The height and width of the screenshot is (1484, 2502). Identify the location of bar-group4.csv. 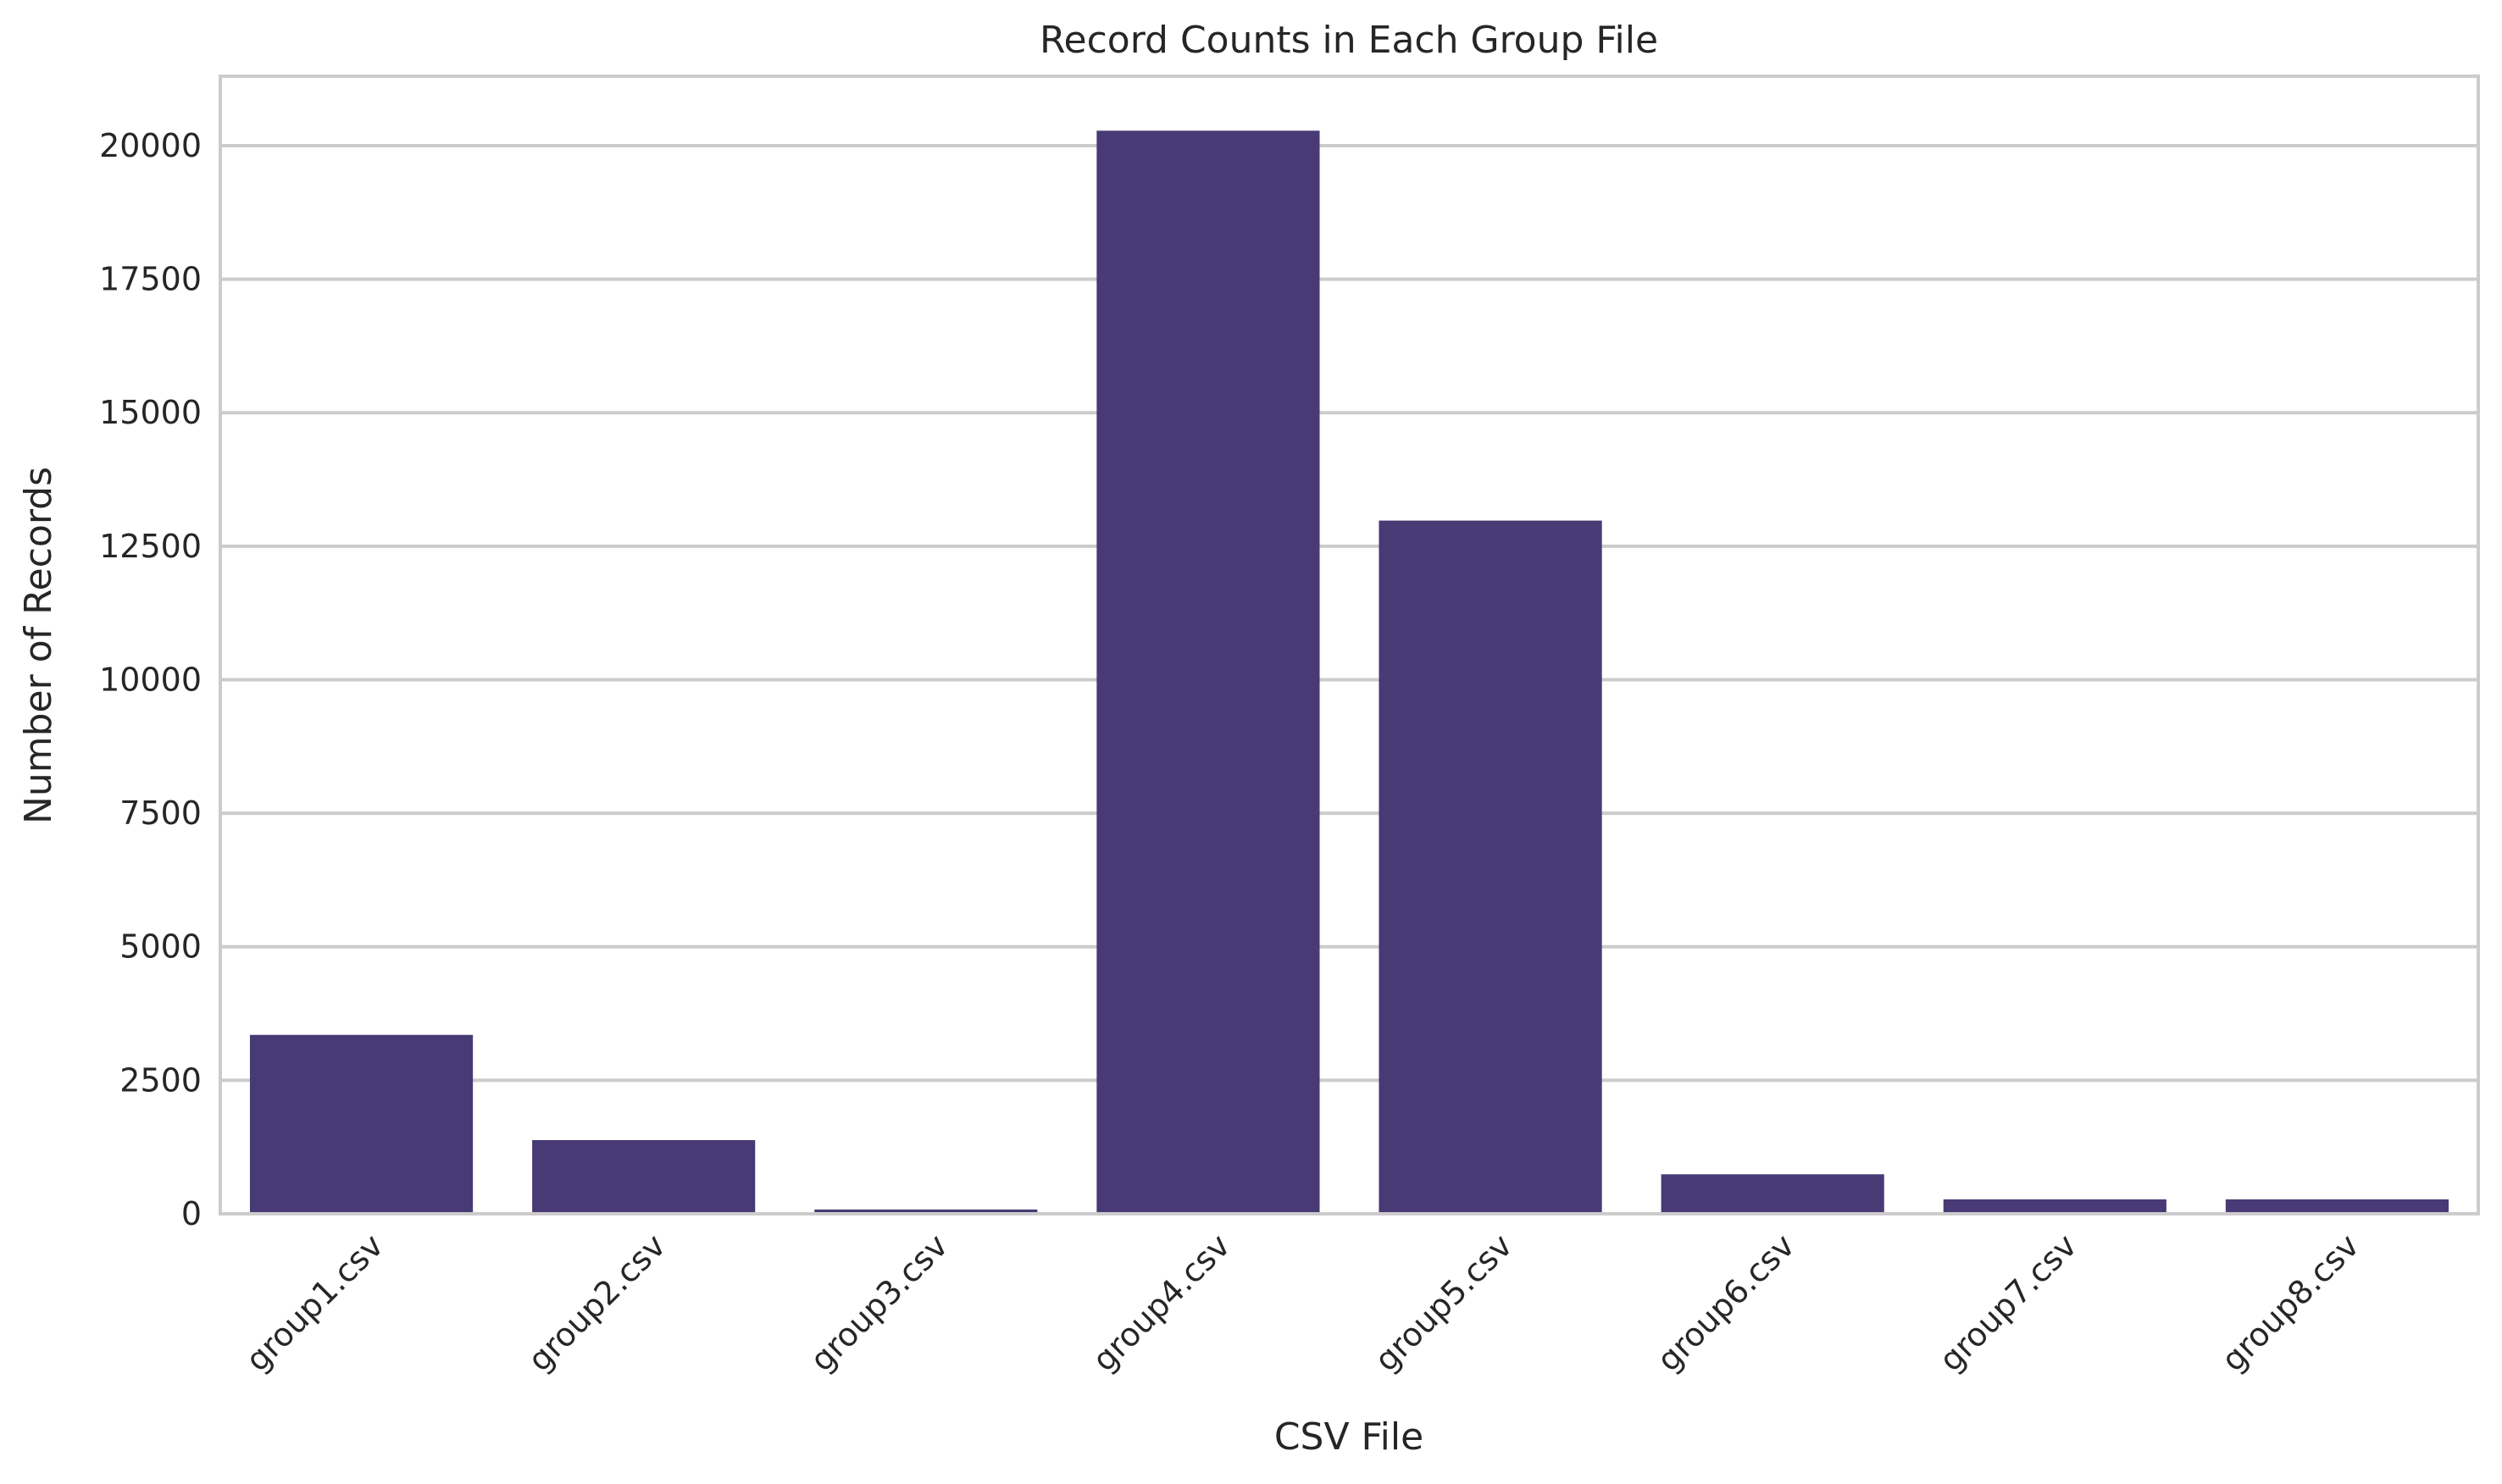
(1208, 672).